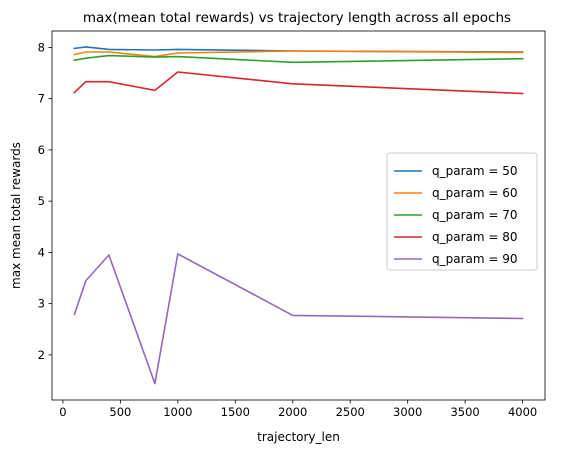 Image resolution: width=570 pixels, height=453 pixels. What do you see at coordinates (298, 437) in the screenshot?
I see `x-axis-label: trajectory_len` at bounding box center [298, 437].